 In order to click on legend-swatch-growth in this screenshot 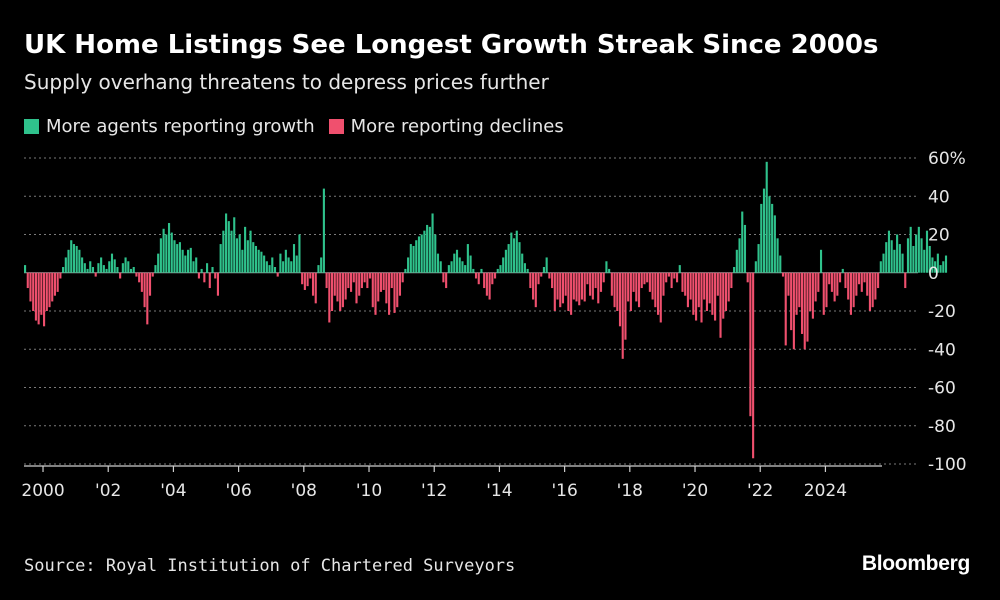, I will do `click(31, 126)`.